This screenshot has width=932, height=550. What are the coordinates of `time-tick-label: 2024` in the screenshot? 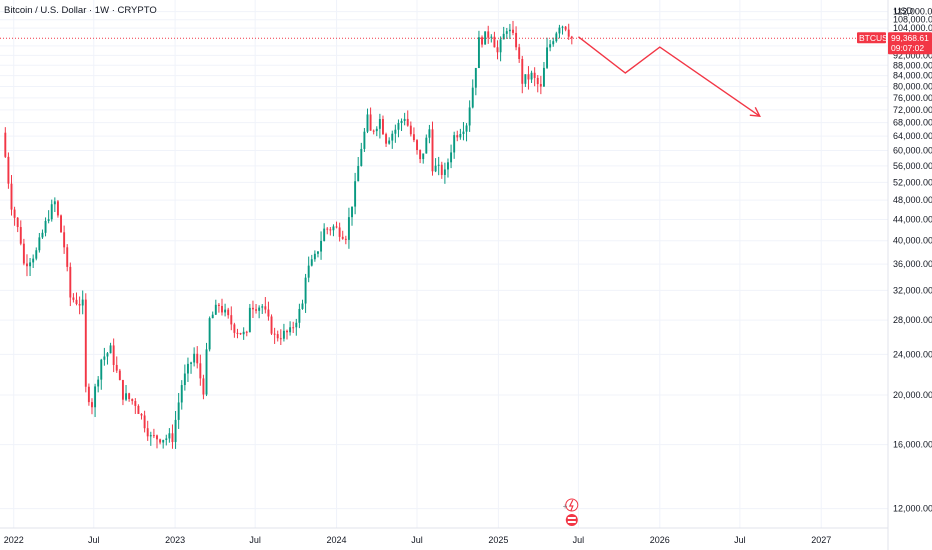 It's located at (337, 540).